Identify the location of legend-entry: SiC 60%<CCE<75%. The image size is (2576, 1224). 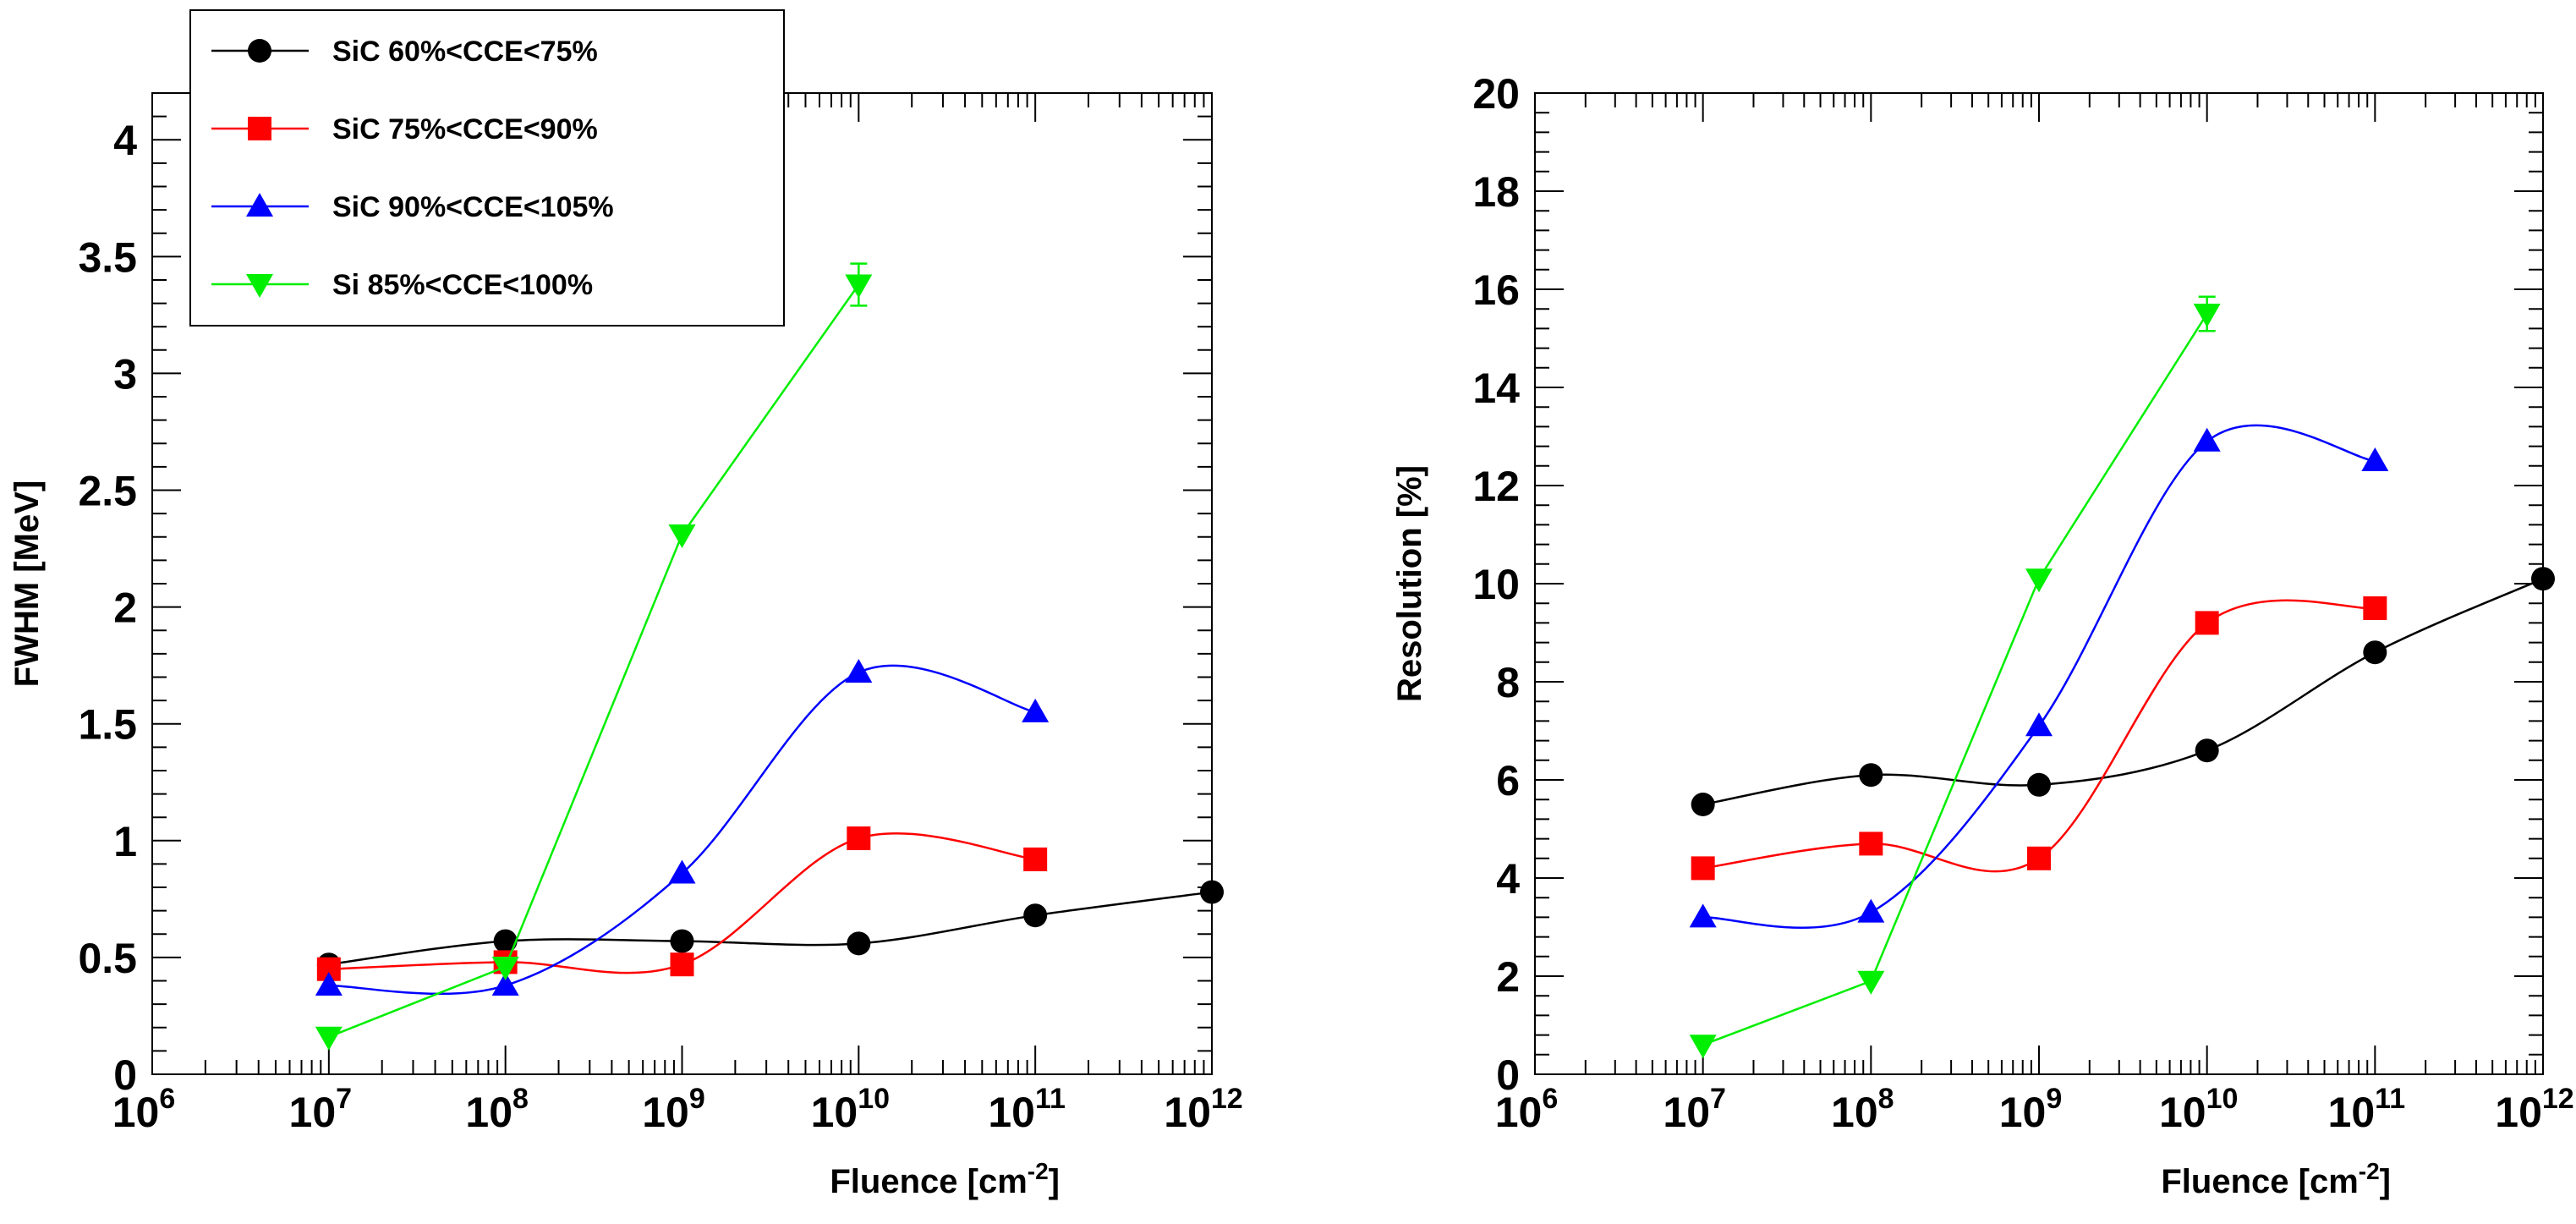
(404, 52).